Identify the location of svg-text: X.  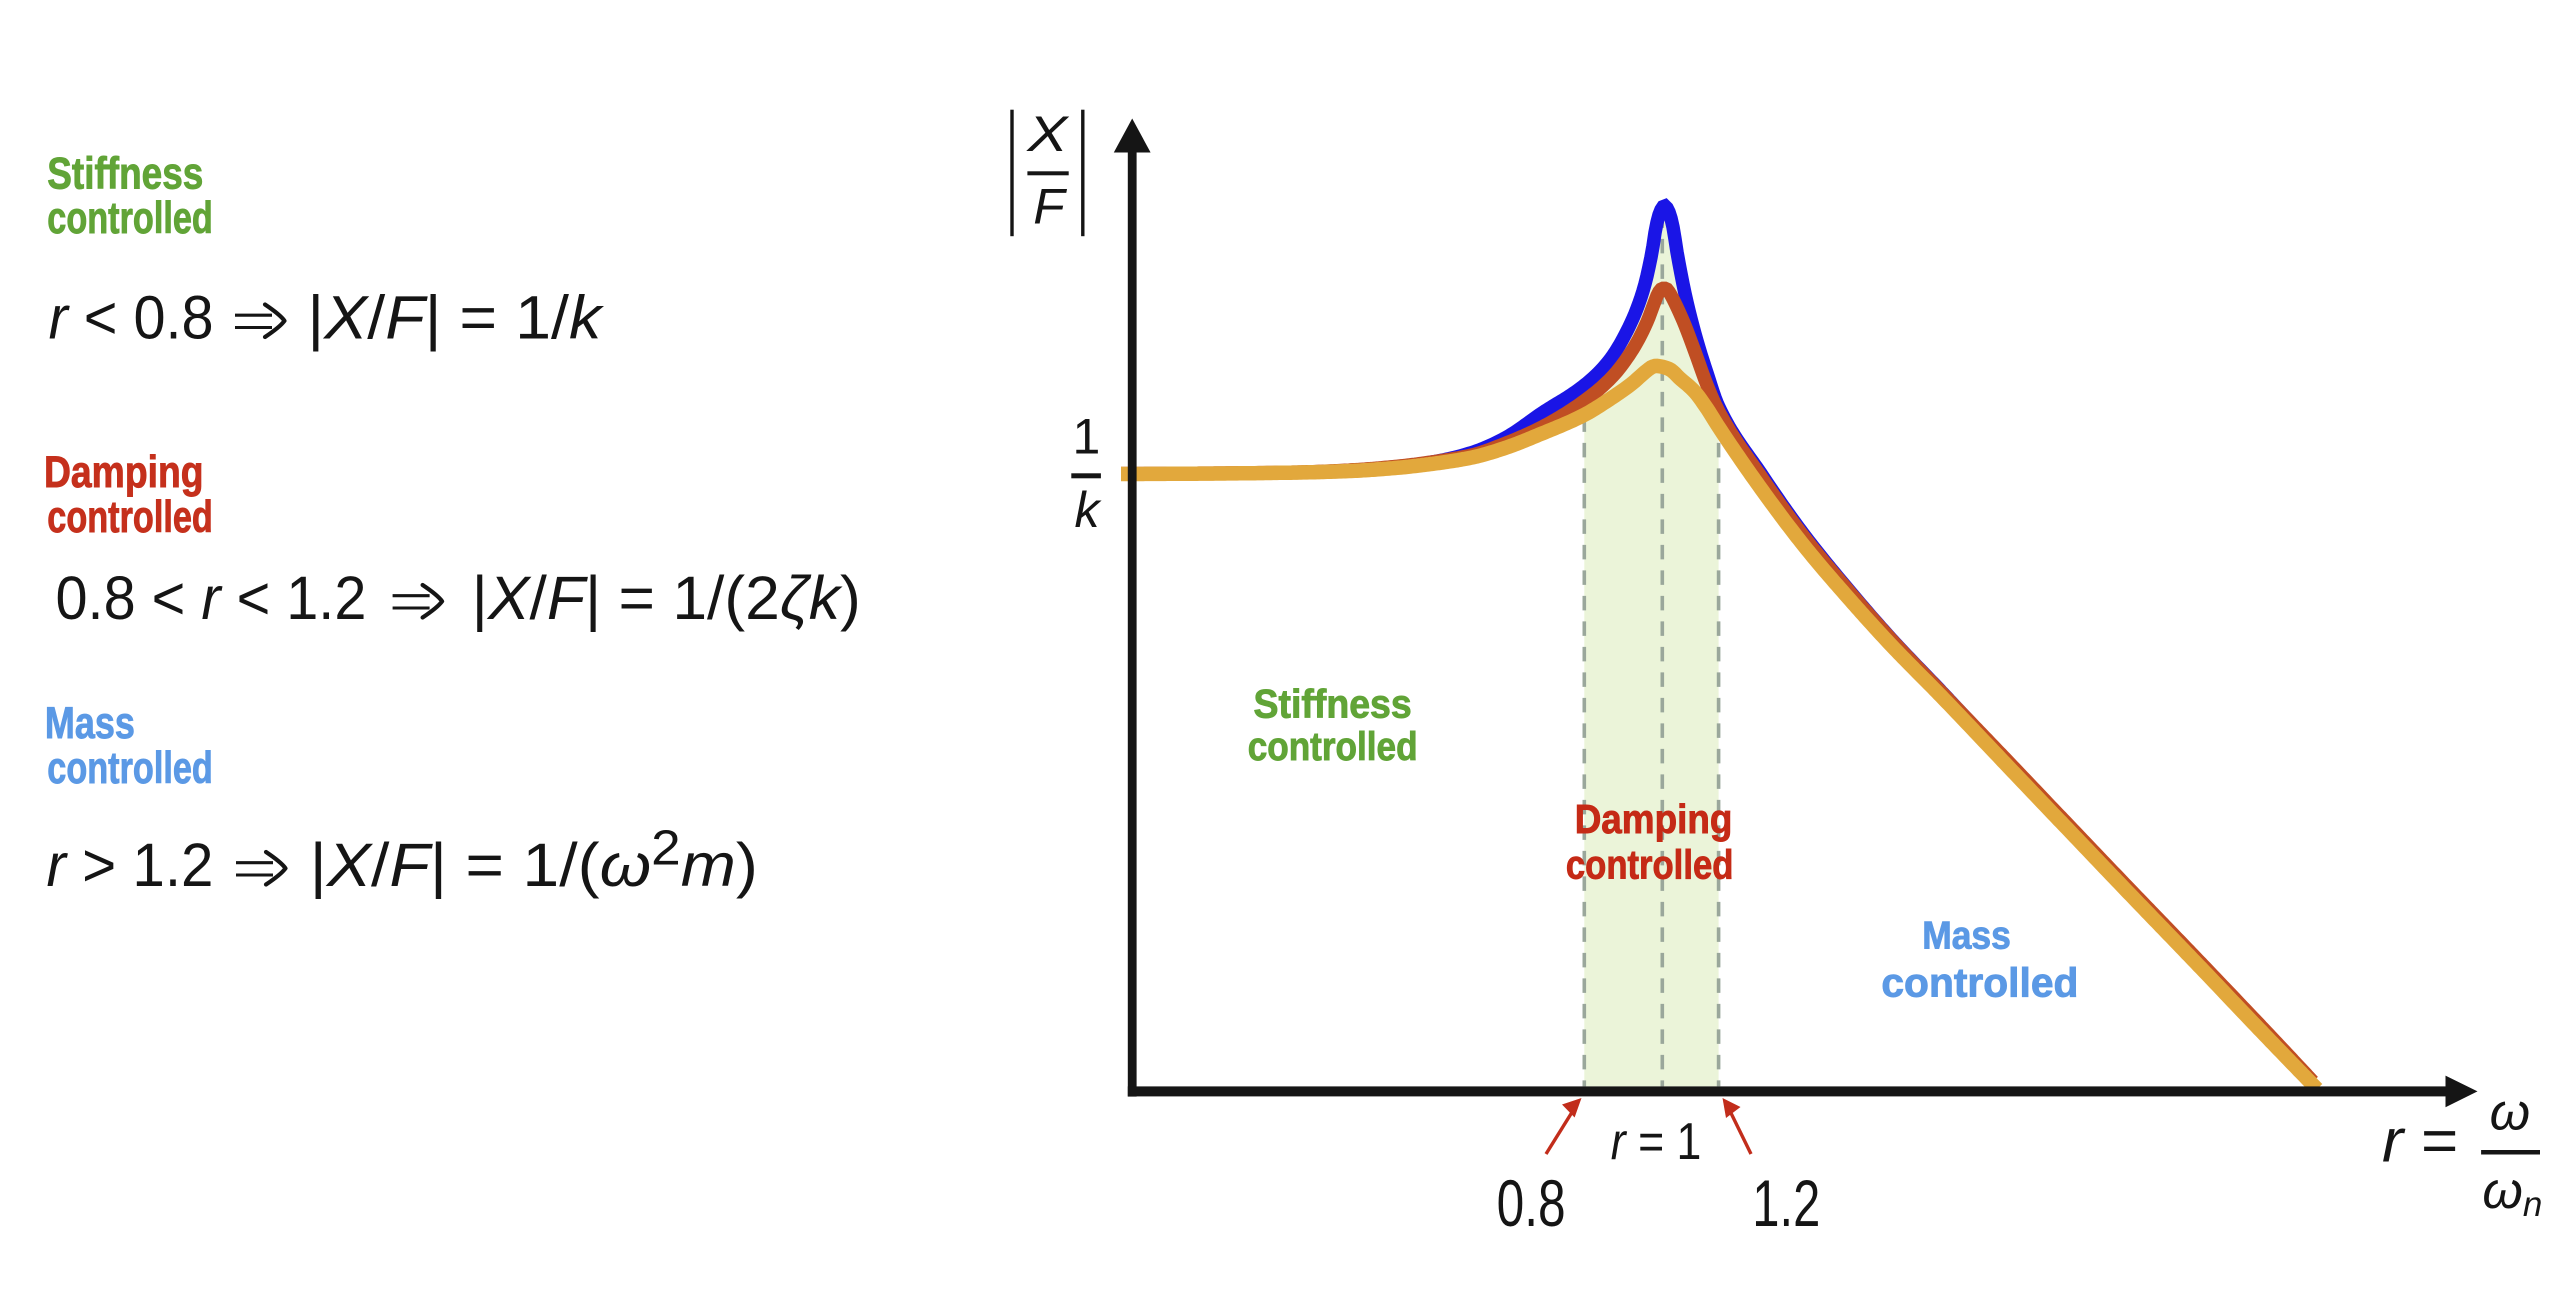
(1048, 133).